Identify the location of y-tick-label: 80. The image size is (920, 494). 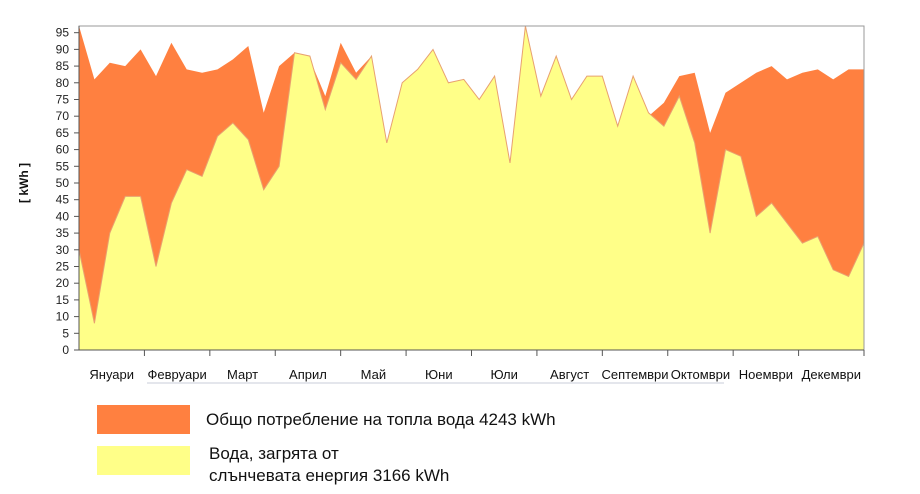
(63, 83).